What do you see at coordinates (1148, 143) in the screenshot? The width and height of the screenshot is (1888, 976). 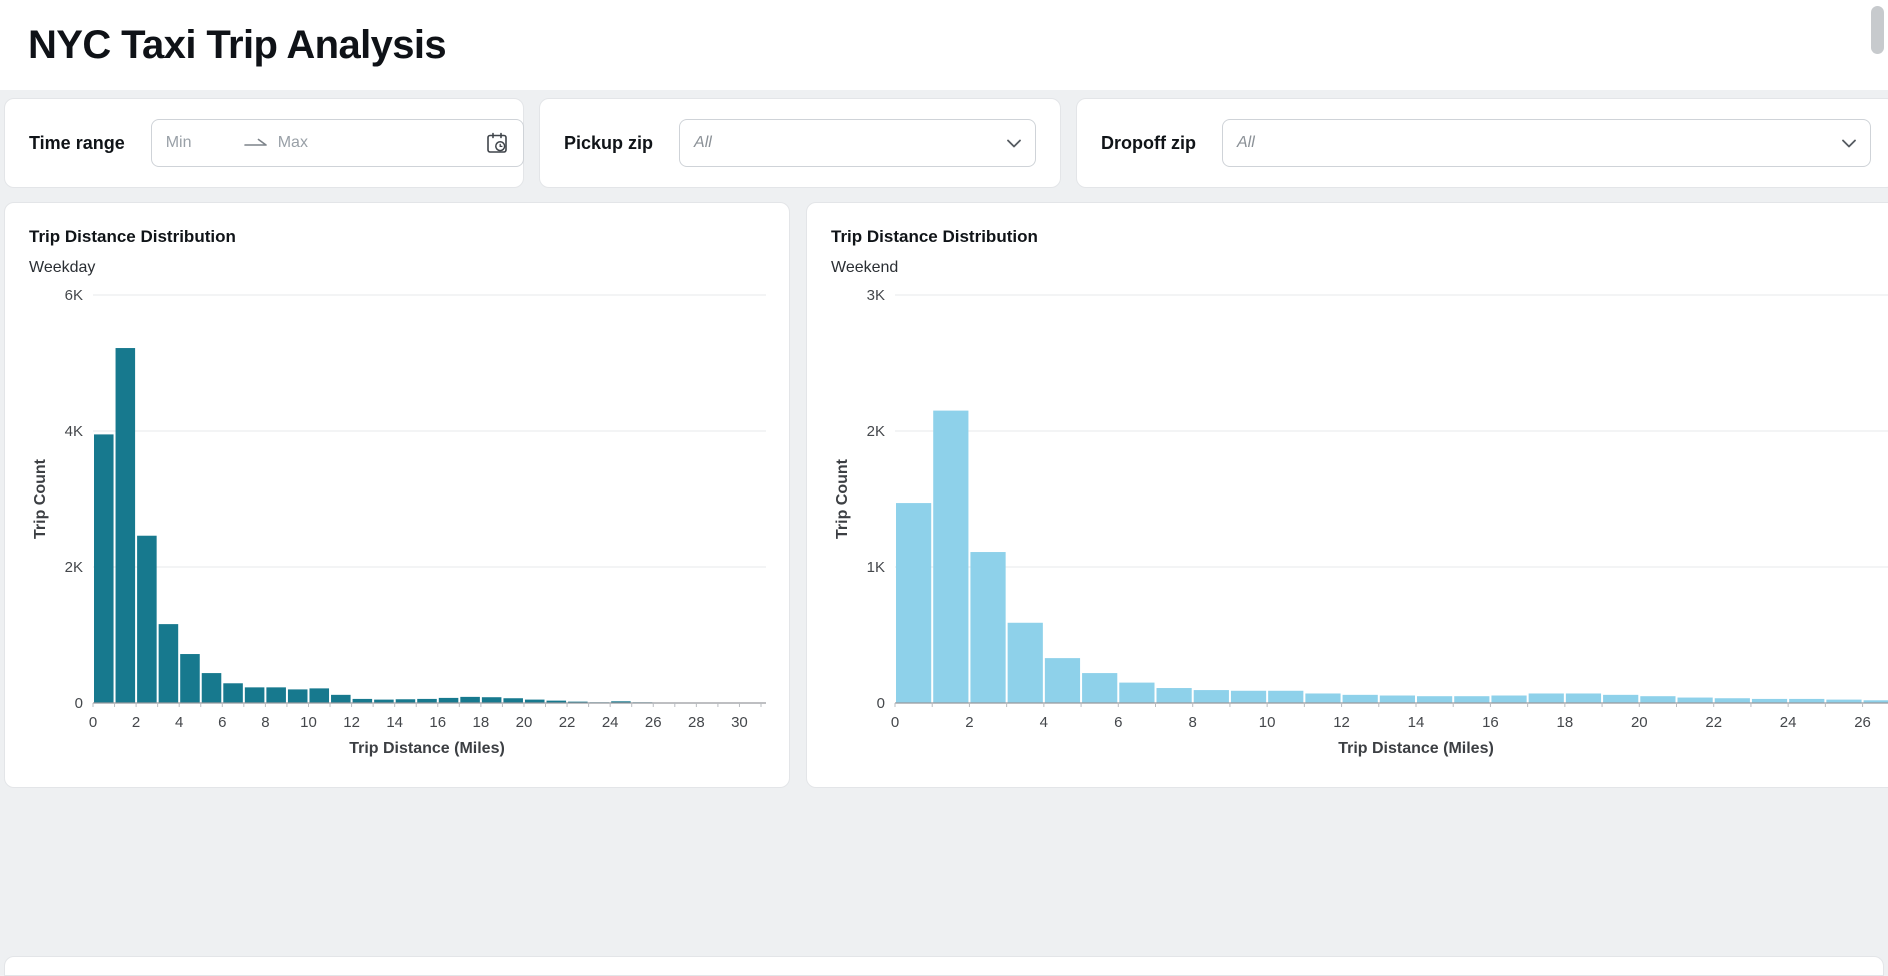 I see `dropoff-zip-label: Dropoff zip` at bounding box center [1148, 143].